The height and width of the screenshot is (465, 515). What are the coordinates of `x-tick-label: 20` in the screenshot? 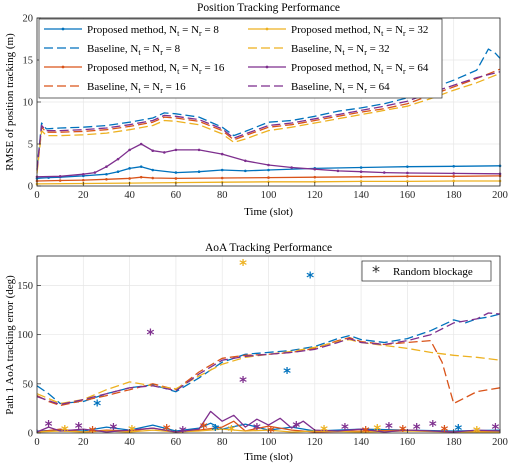 It's located at (83, 442).